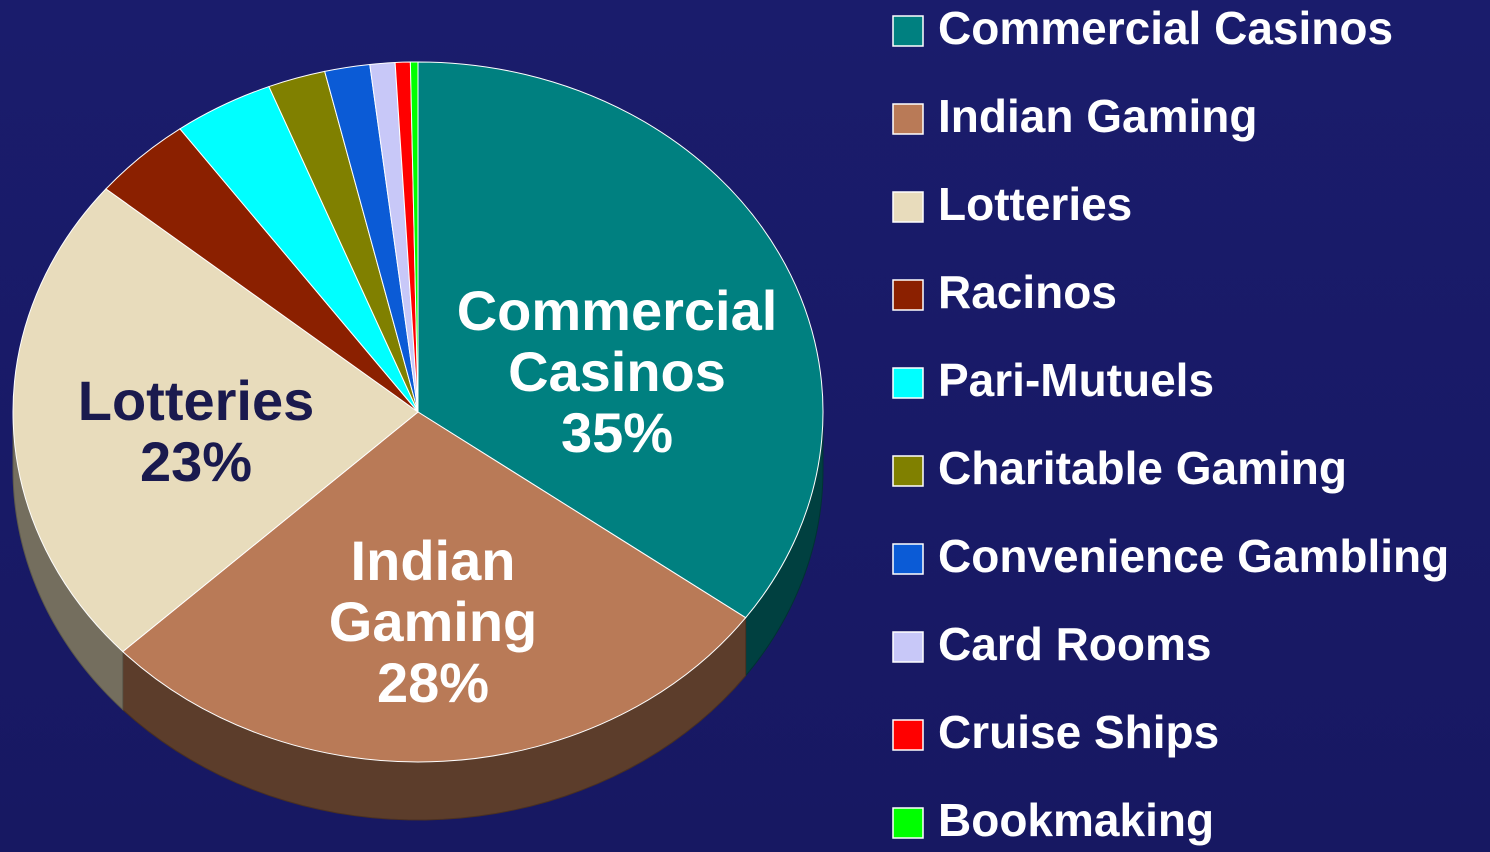 The height and width of the screenshot is (852, 1490). Describe the element at coordinates (617, 371) in the screenshot. I see `slice-label-line: Casinos` at that location.